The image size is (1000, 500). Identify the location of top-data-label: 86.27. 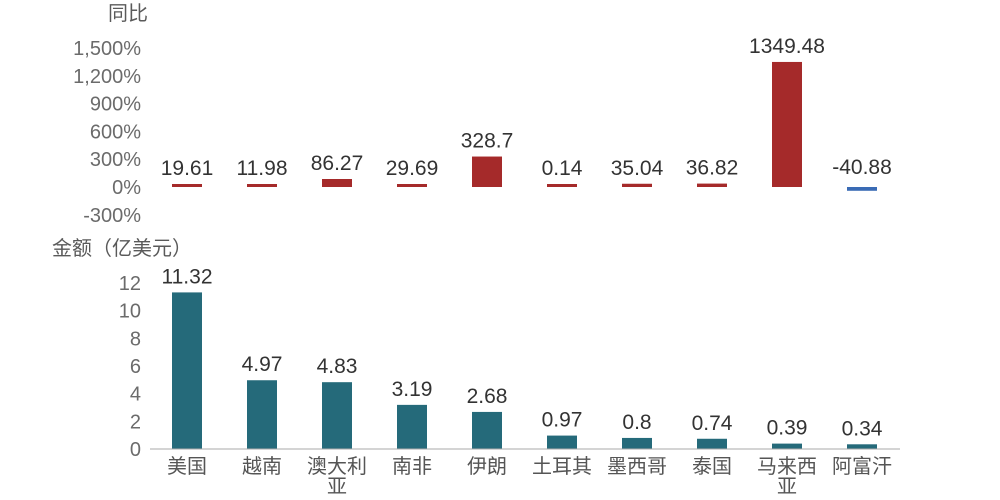
(337, 163).